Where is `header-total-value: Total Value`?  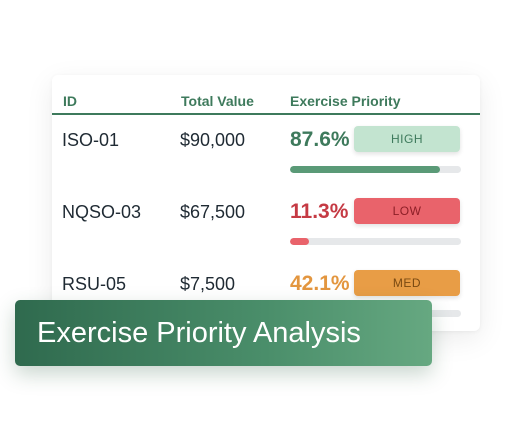 header-total-value: Total Value is located at coordinates (217, 101).